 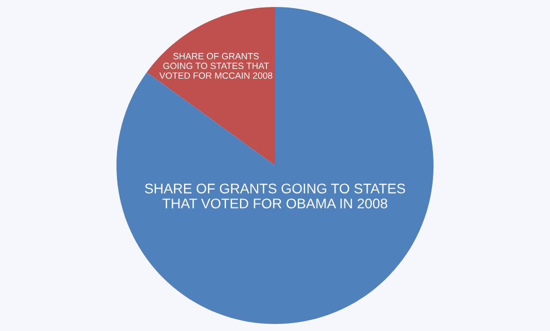 I want to click on pie-slice, so click(x=210, y=86).